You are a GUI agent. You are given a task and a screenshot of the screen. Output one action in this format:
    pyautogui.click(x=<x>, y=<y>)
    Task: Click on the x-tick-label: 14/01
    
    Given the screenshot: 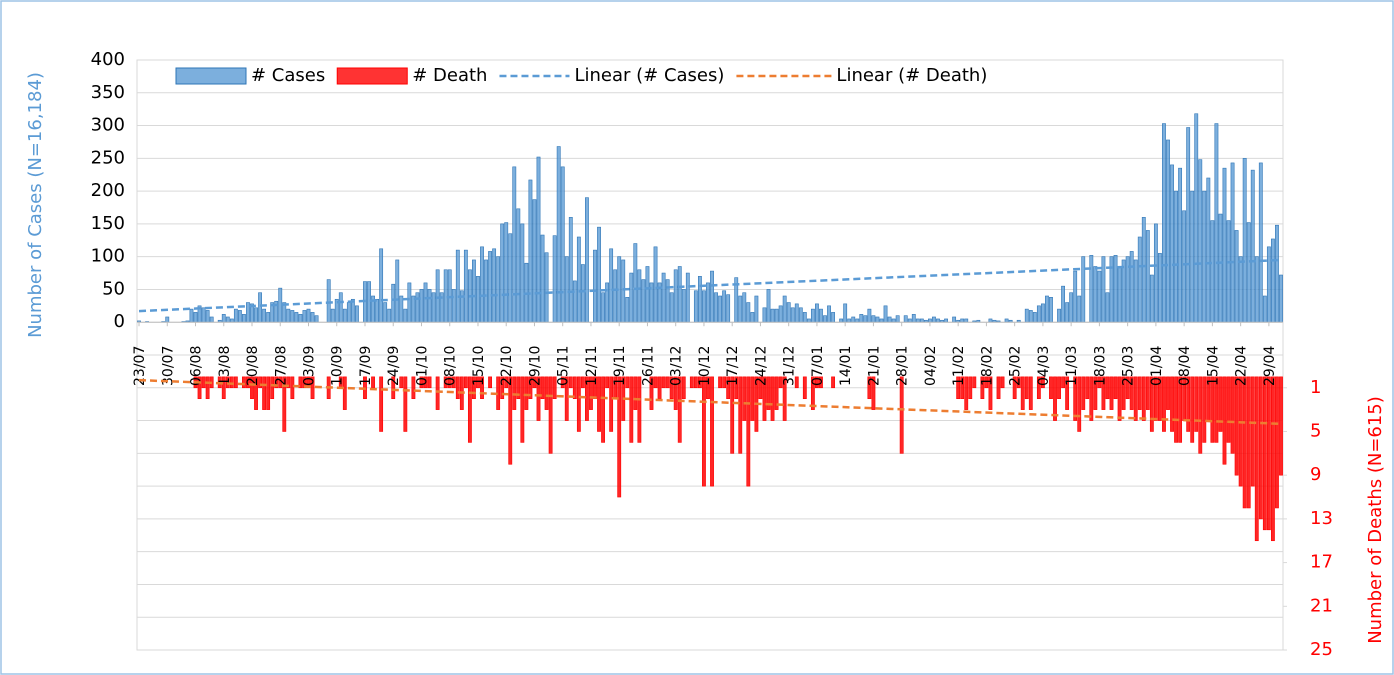 What is the action you would take?
    pyautogui.click(x=846, y=366)
    